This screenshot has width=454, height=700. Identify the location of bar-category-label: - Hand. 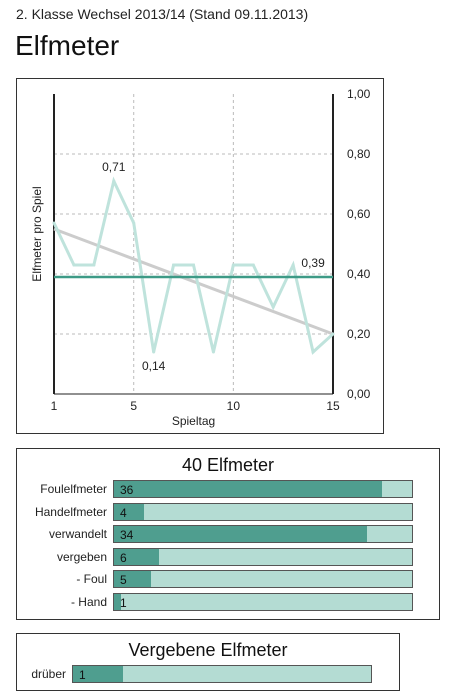
(88, 602).